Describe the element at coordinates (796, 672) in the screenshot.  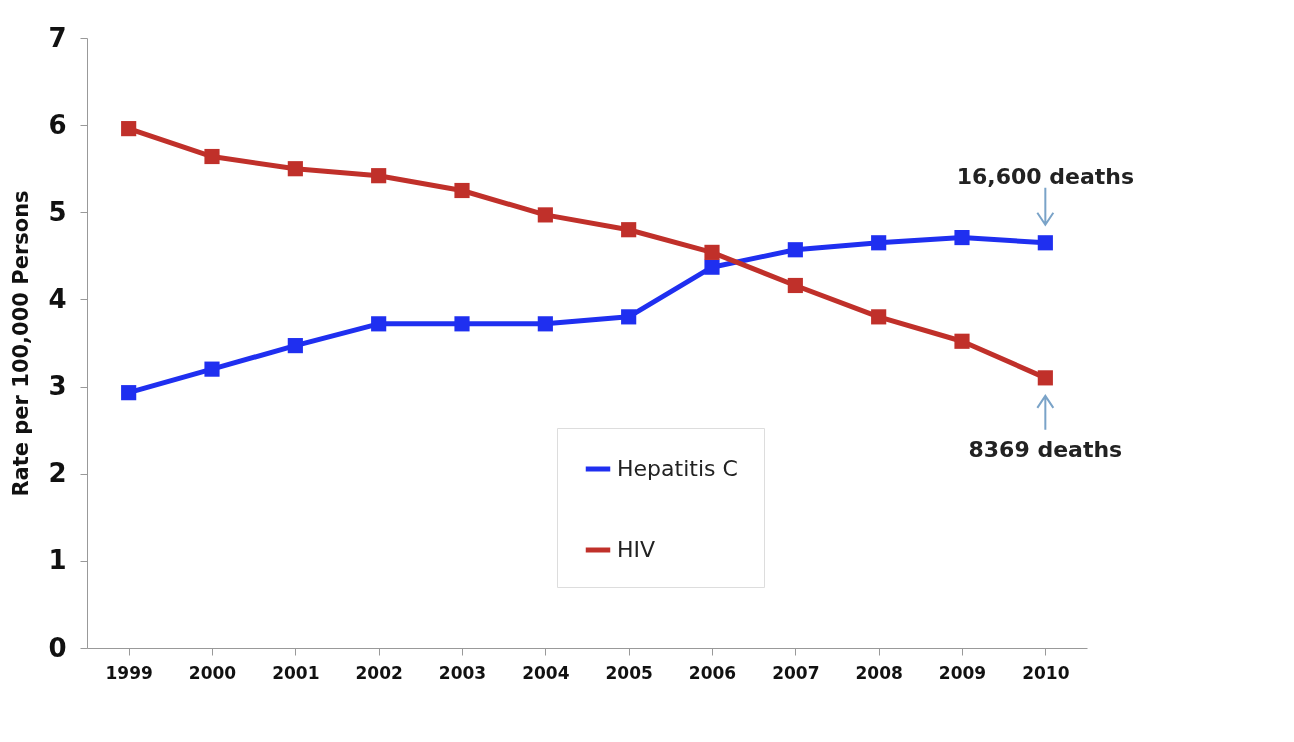
I see `x-tick-label: 2007` at that location.